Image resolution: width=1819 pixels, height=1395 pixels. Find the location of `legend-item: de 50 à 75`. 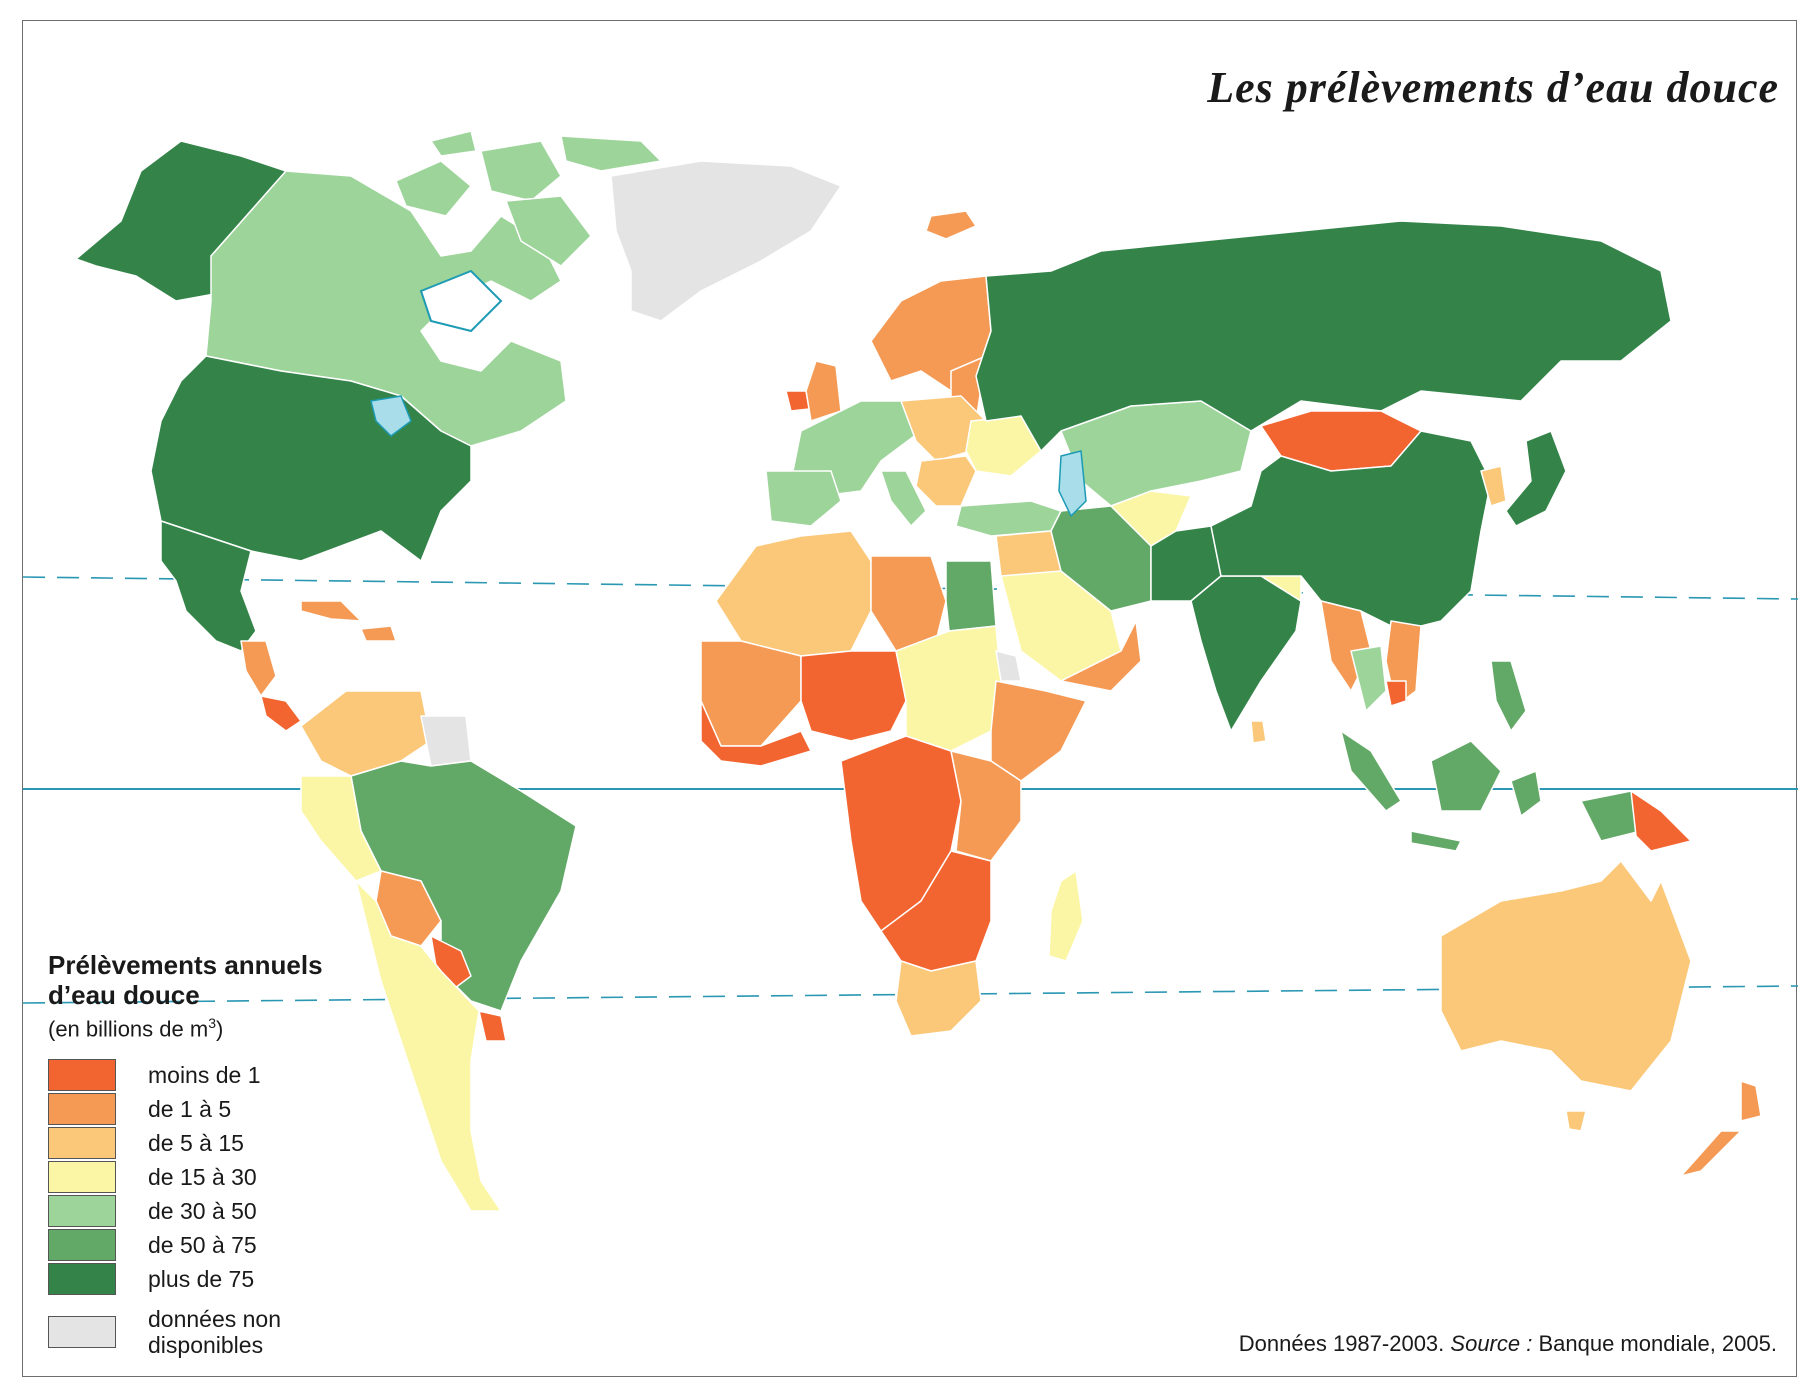

legend-item: de 50 à 75 is located at coordinates (208, 1245).